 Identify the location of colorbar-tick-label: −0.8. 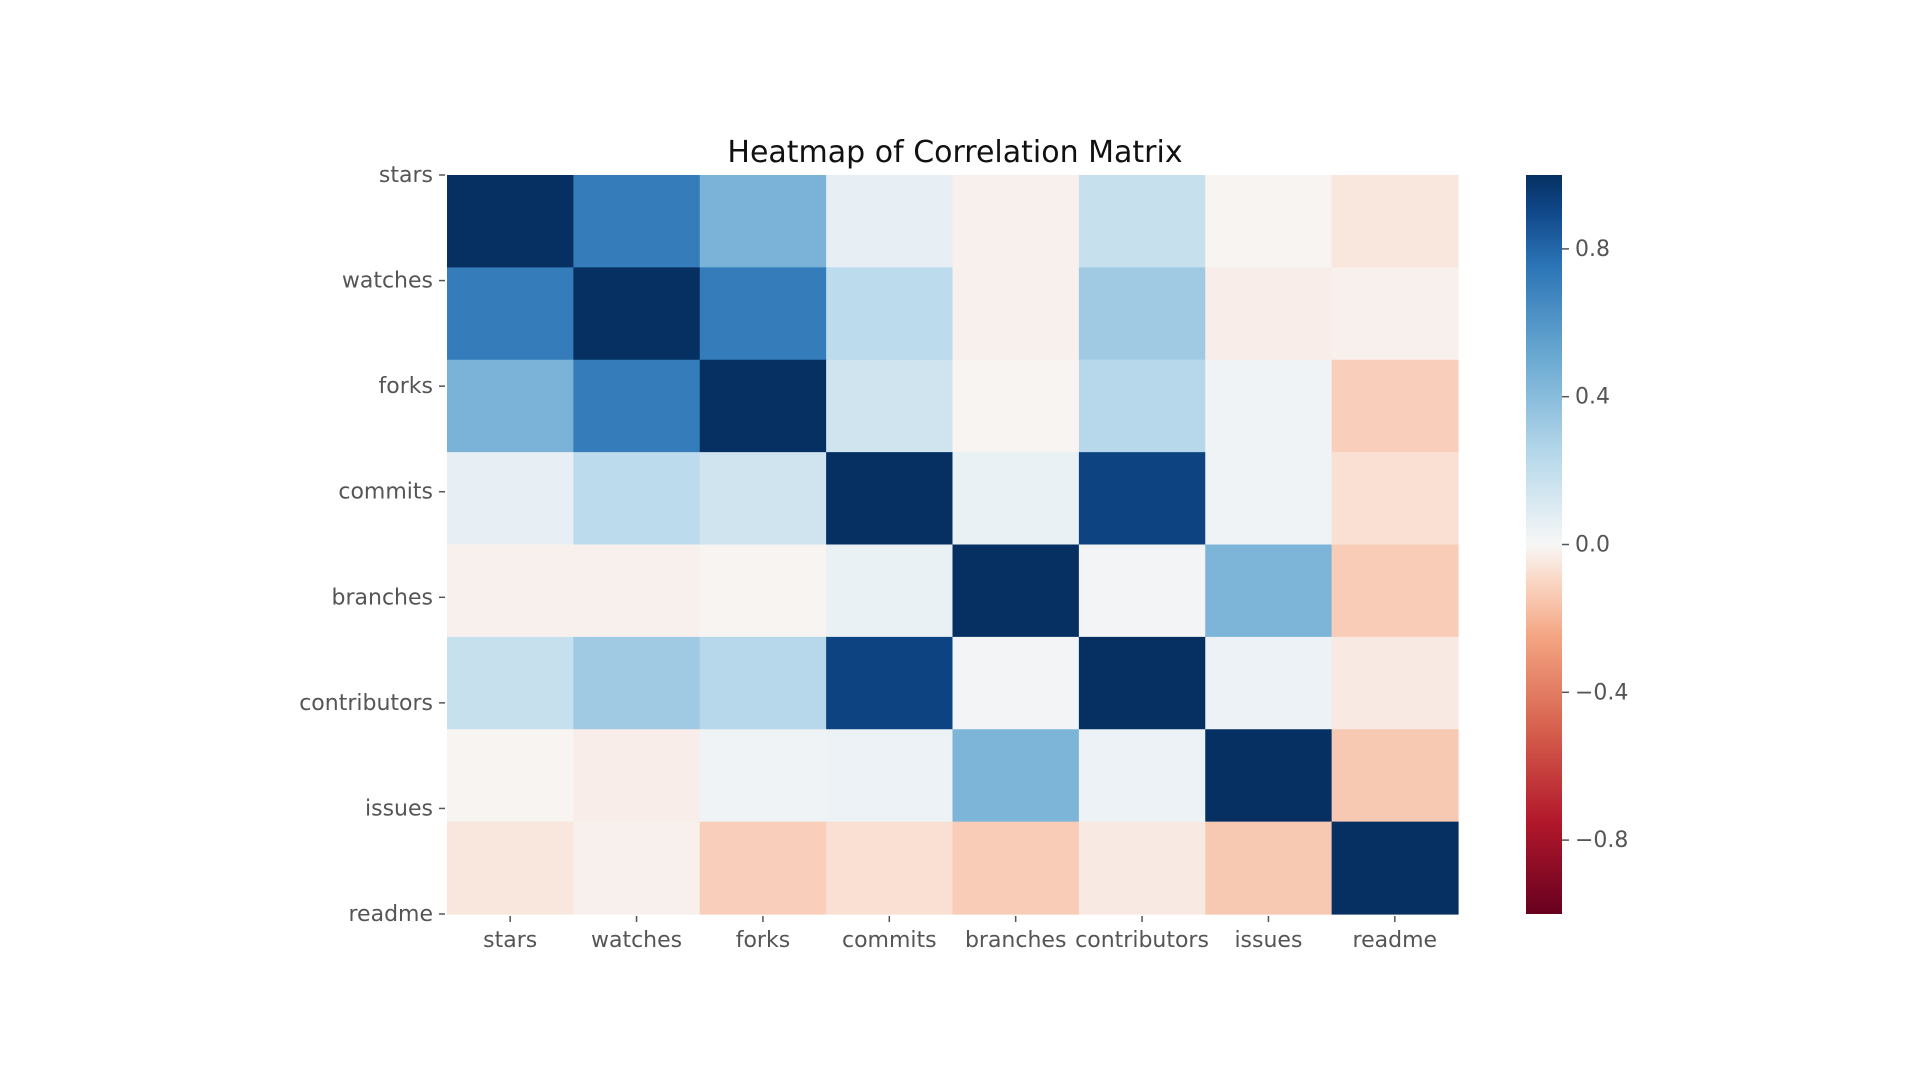
(1601, 840).